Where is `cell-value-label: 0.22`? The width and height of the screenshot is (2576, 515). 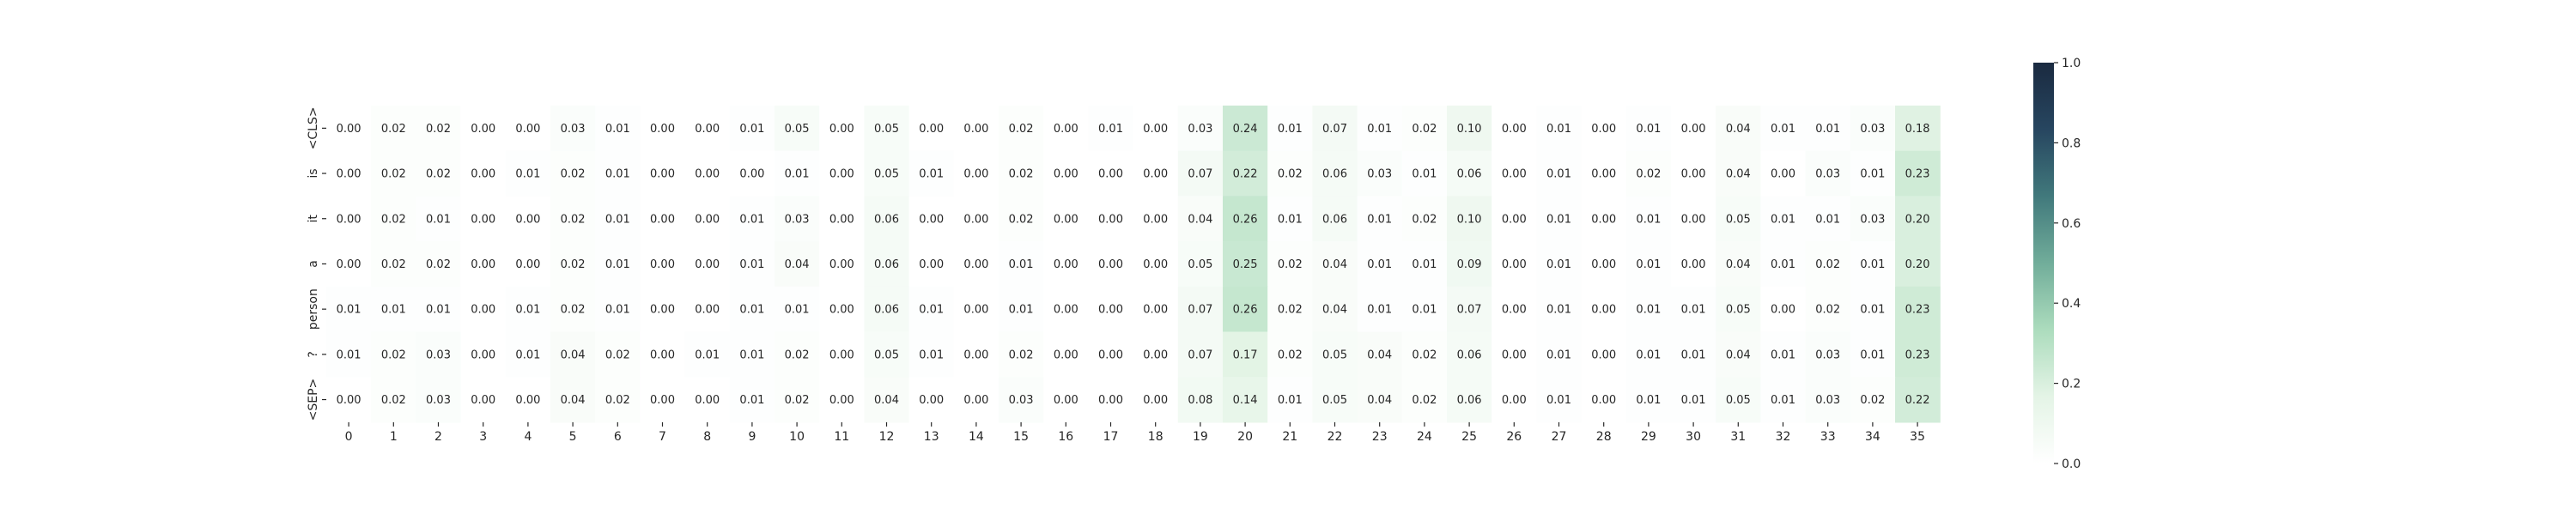 cell-value-label: 0.22 is located at coordinates (1246, 174).